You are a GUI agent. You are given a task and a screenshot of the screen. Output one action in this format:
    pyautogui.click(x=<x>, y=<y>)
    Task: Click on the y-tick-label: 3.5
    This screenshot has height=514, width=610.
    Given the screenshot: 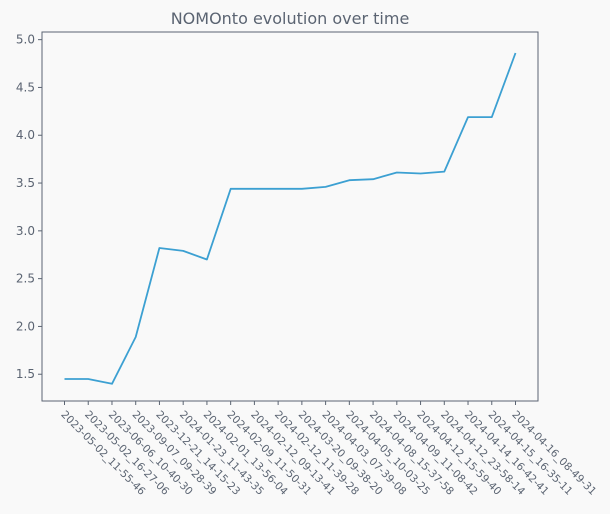 What is the action you would take?
    pyautogui.click(x=25, y=183)
    